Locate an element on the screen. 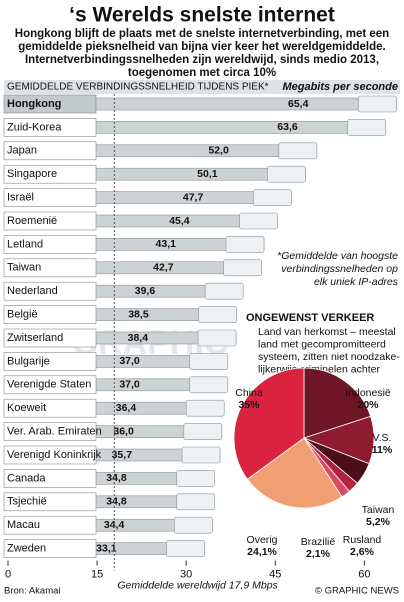 The image size is (404, 602). unit-label: Megabits per seconde is located at coordinates (340, 87).